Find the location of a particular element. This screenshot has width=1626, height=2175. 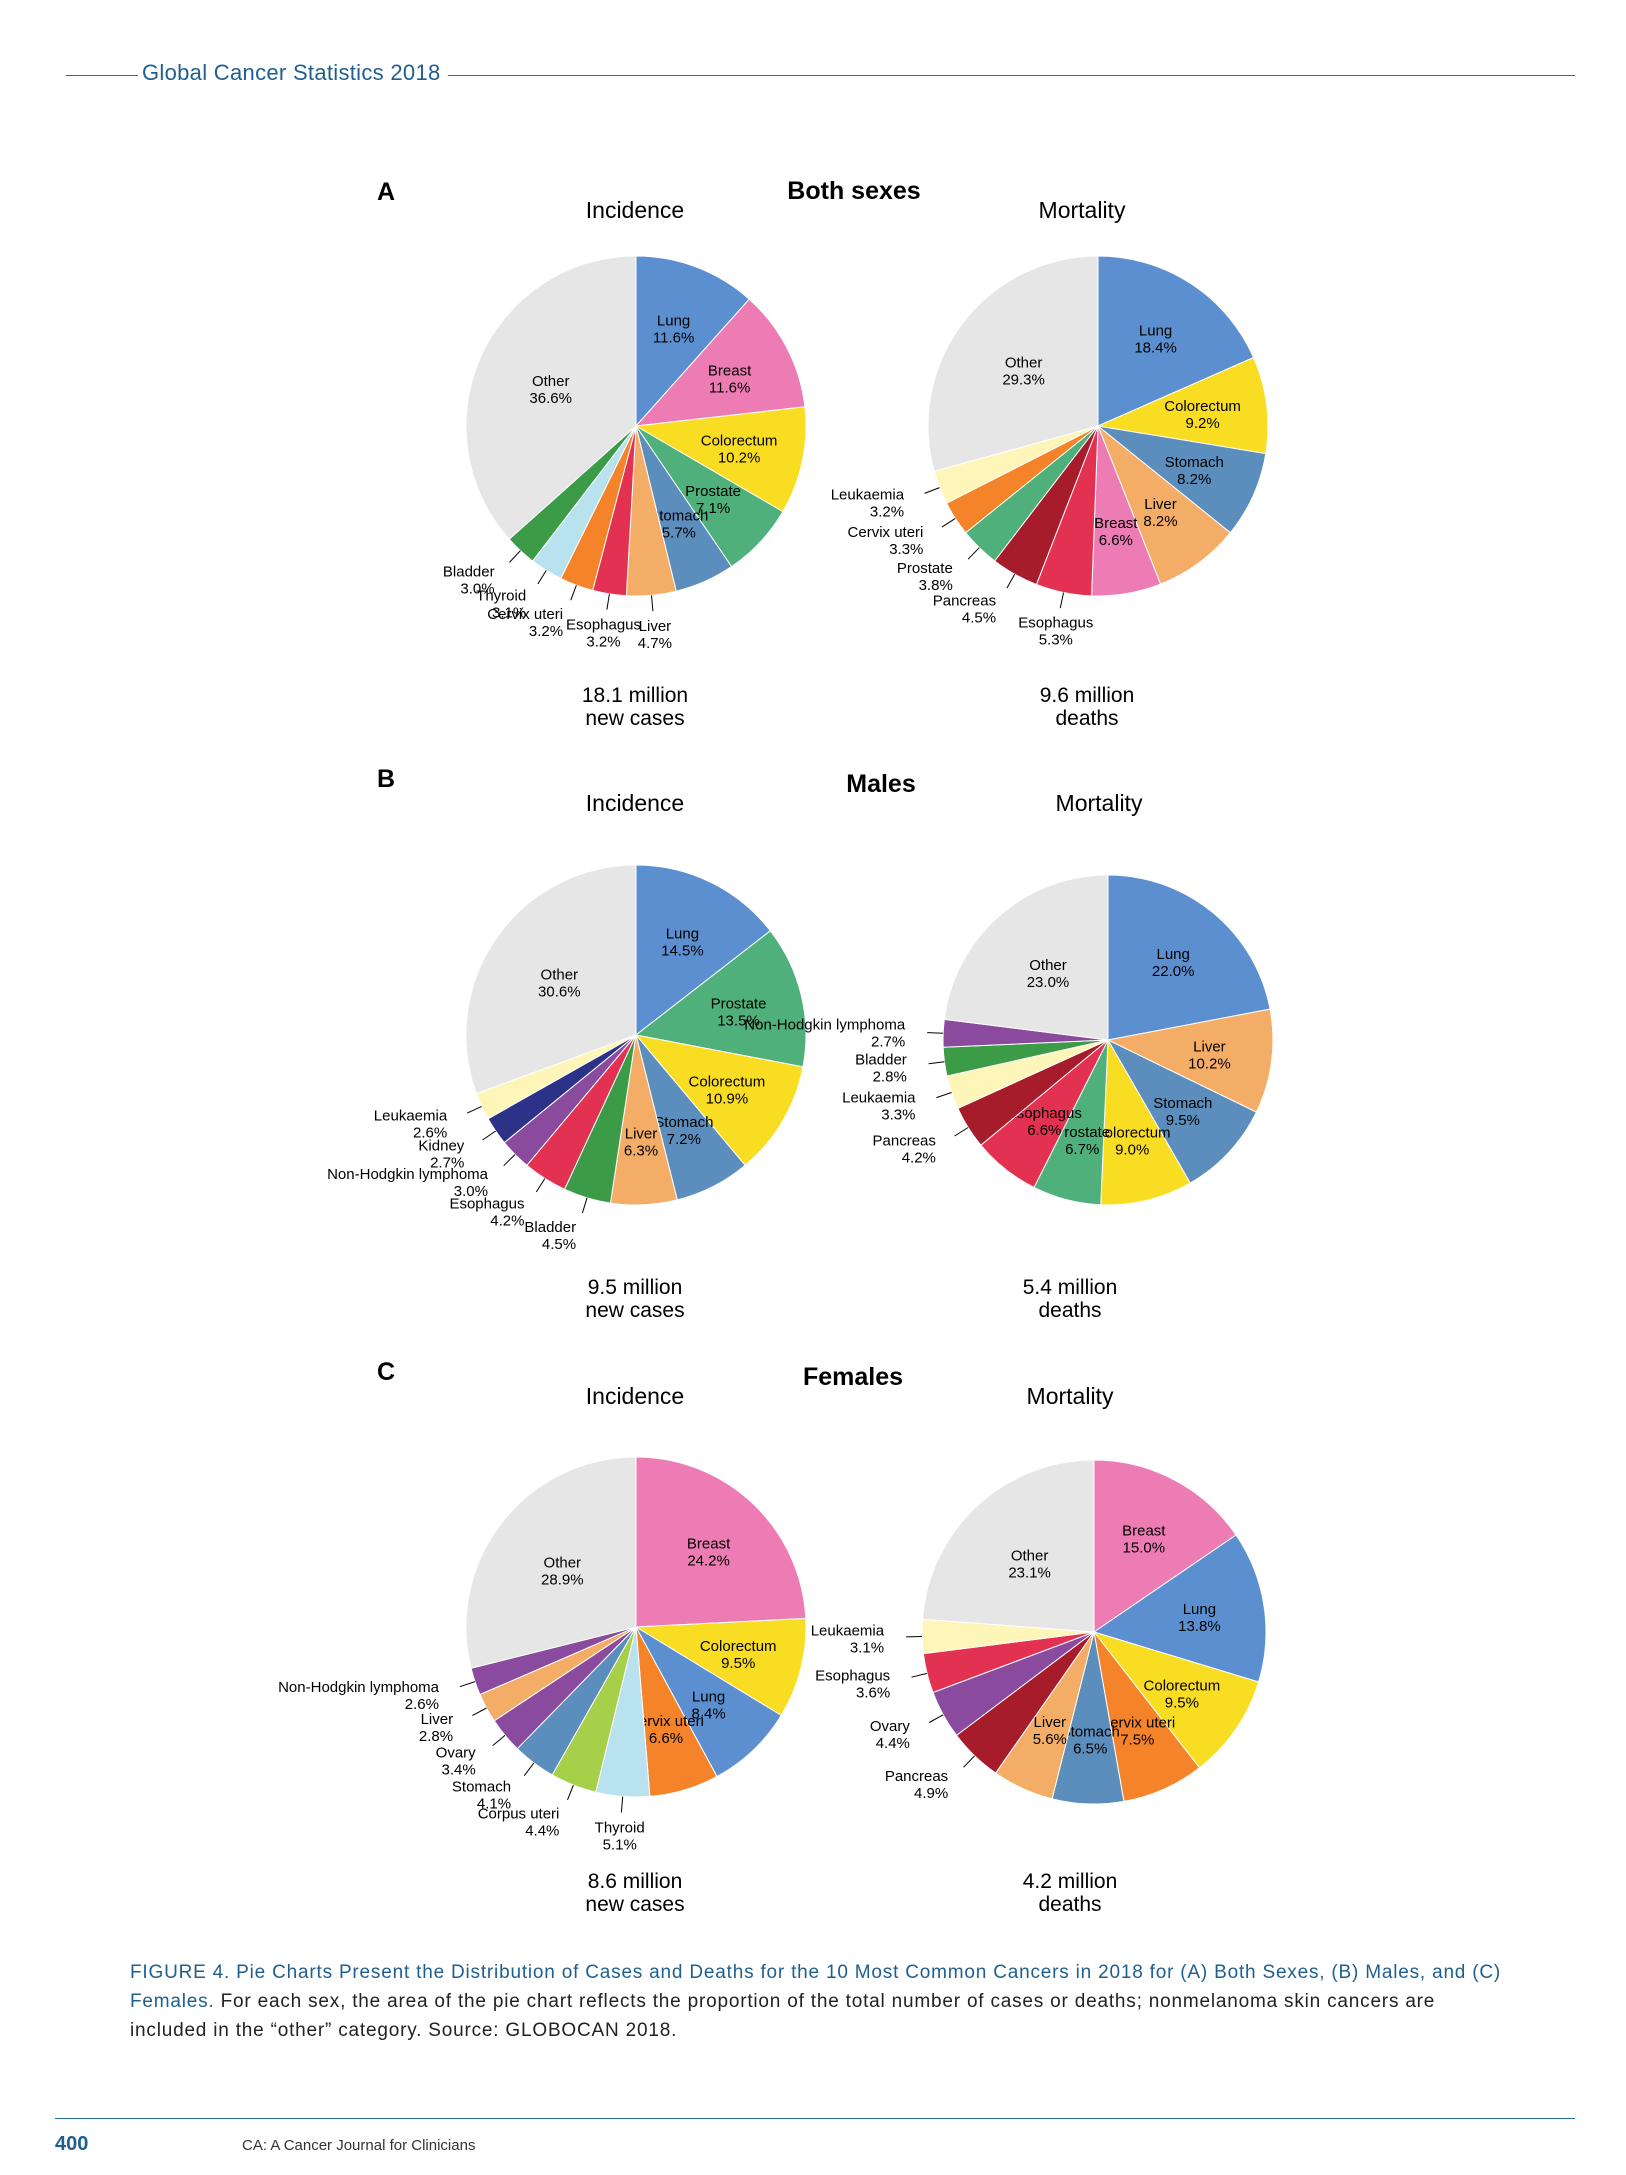

total-a-mortality: 9.6 million deaths is located at coordinates (1087, 707).